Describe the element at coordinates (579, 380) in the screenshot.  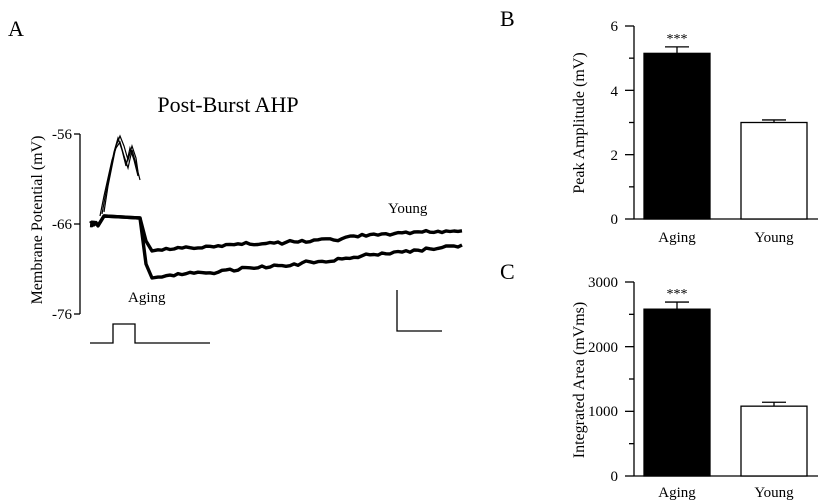
I see `panel-c-y-axis-label: Integrated Area (mVms)` at that location.